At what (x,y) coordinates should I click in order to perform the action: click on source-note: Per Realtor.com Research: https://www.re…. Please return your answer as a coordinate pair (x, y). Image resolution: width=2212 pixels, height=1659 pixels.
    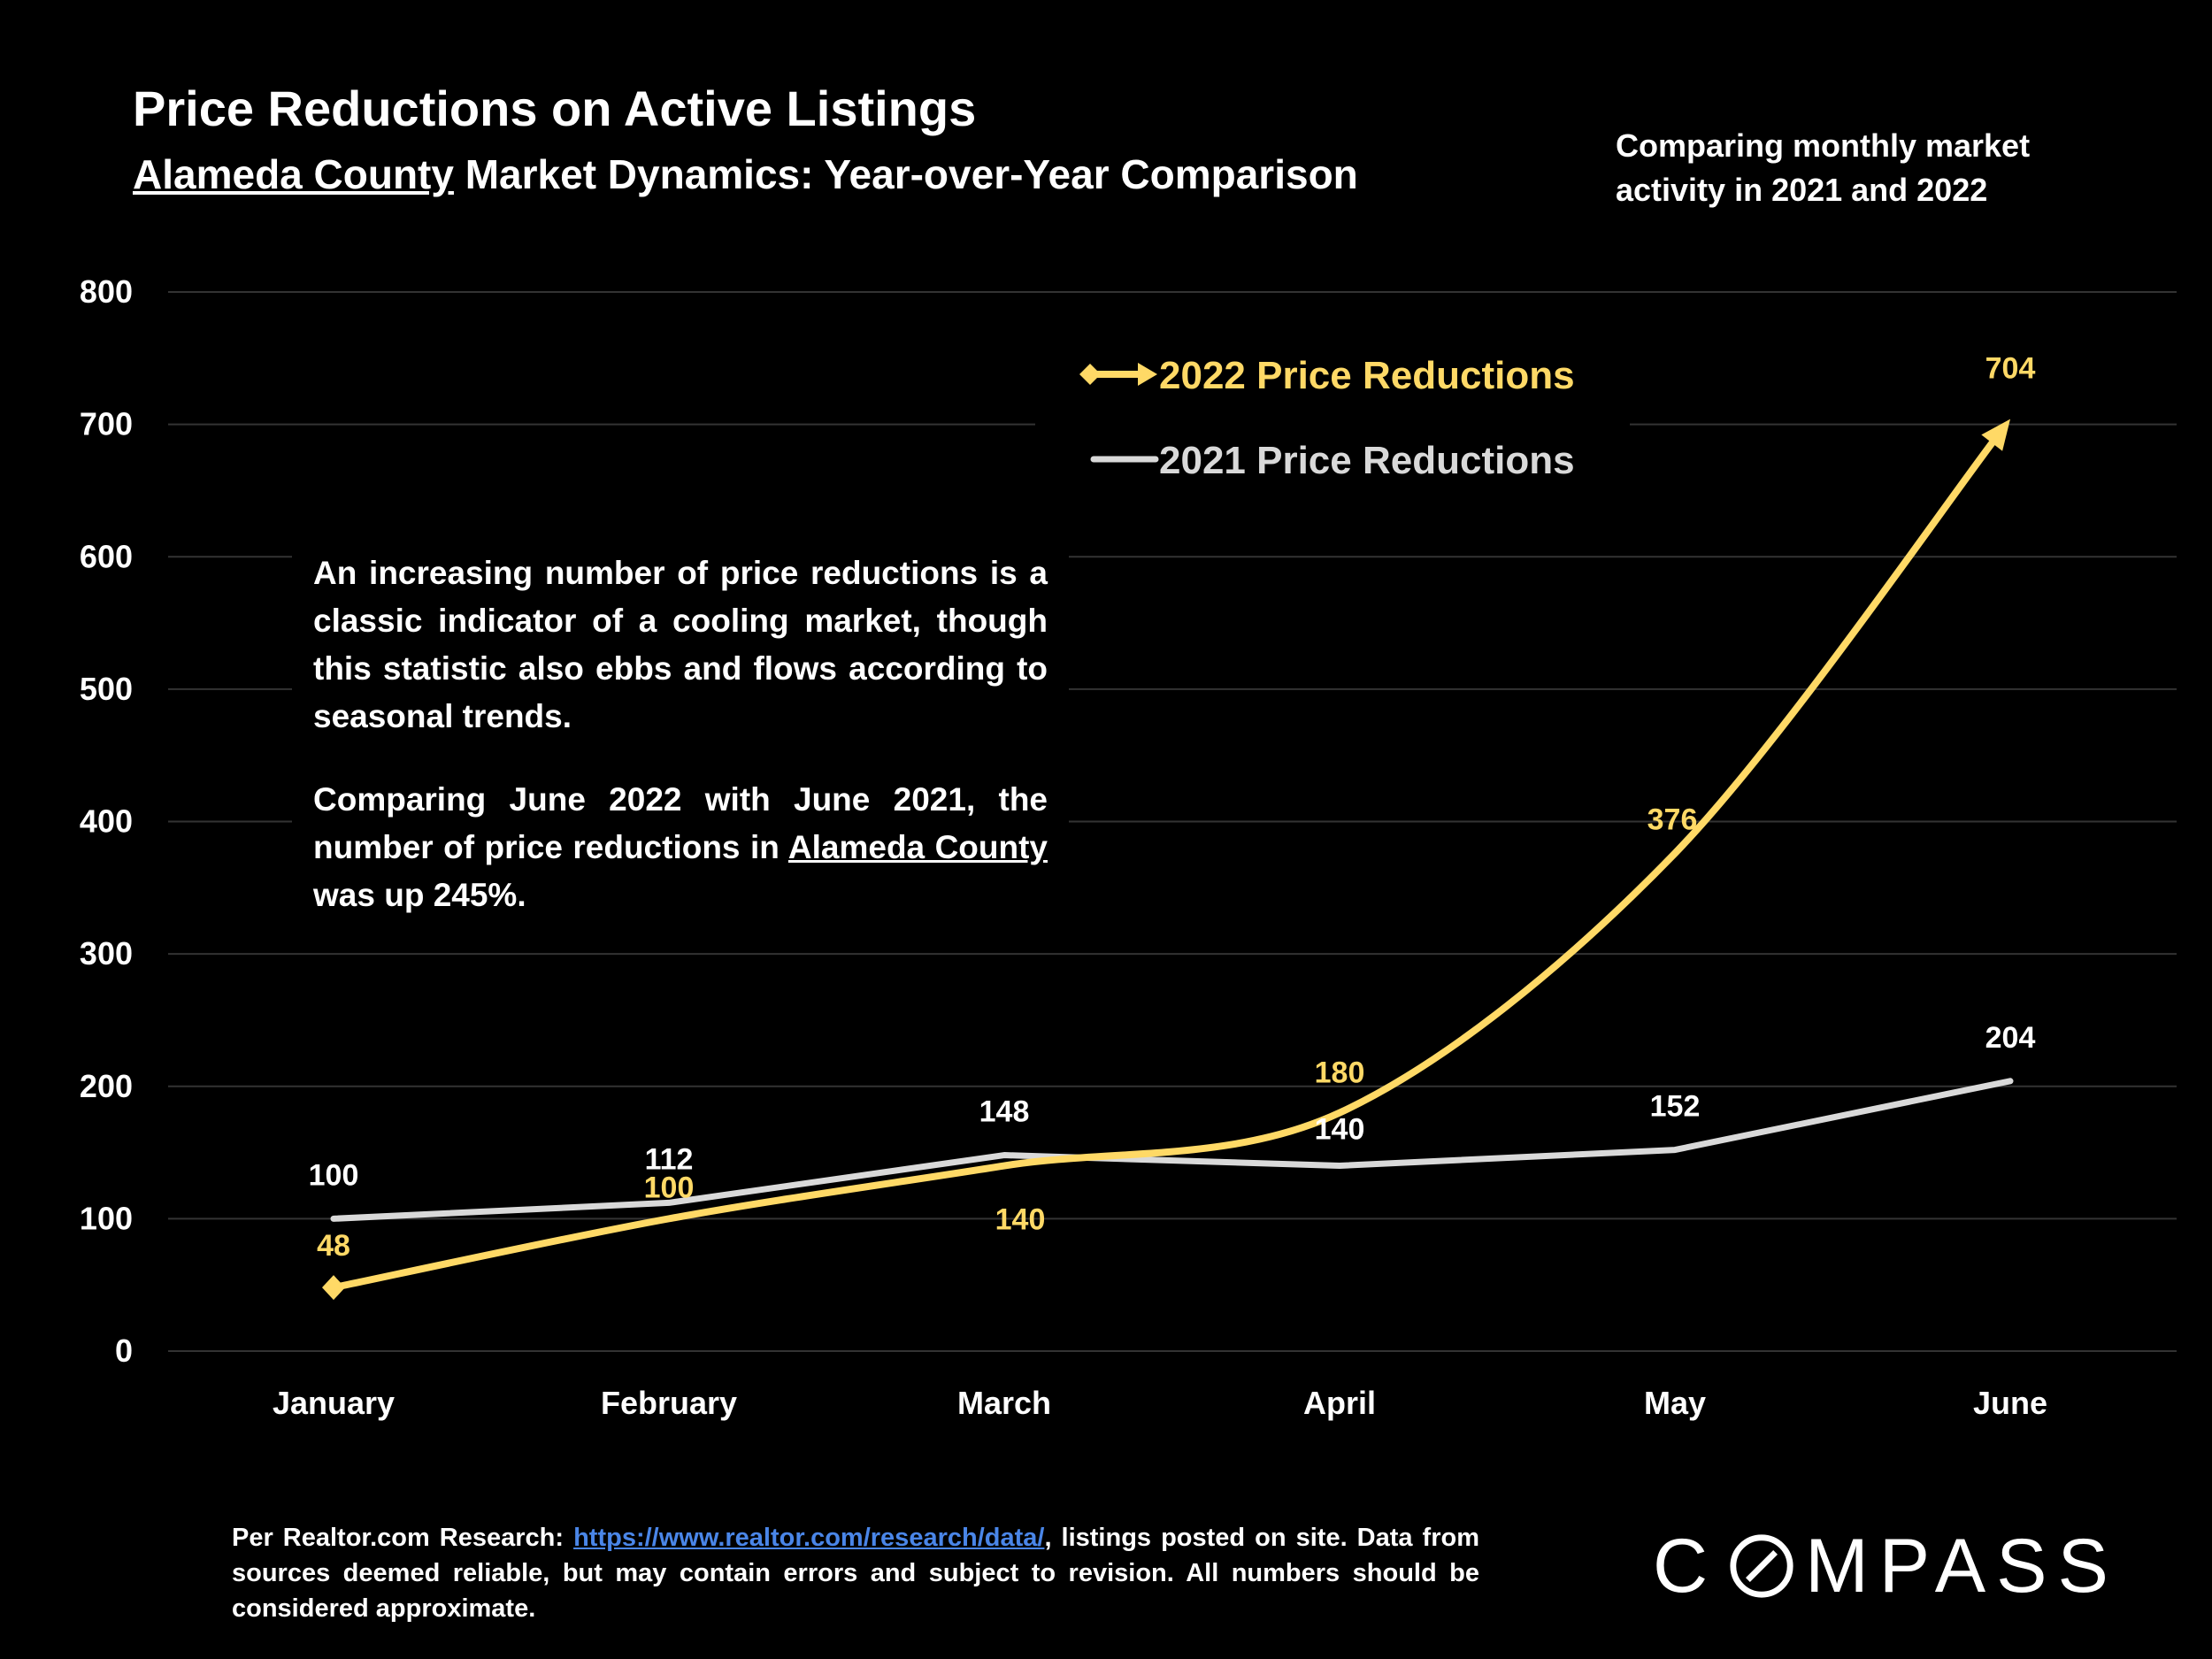
    Looking at the image, I should click on (856, 1573).